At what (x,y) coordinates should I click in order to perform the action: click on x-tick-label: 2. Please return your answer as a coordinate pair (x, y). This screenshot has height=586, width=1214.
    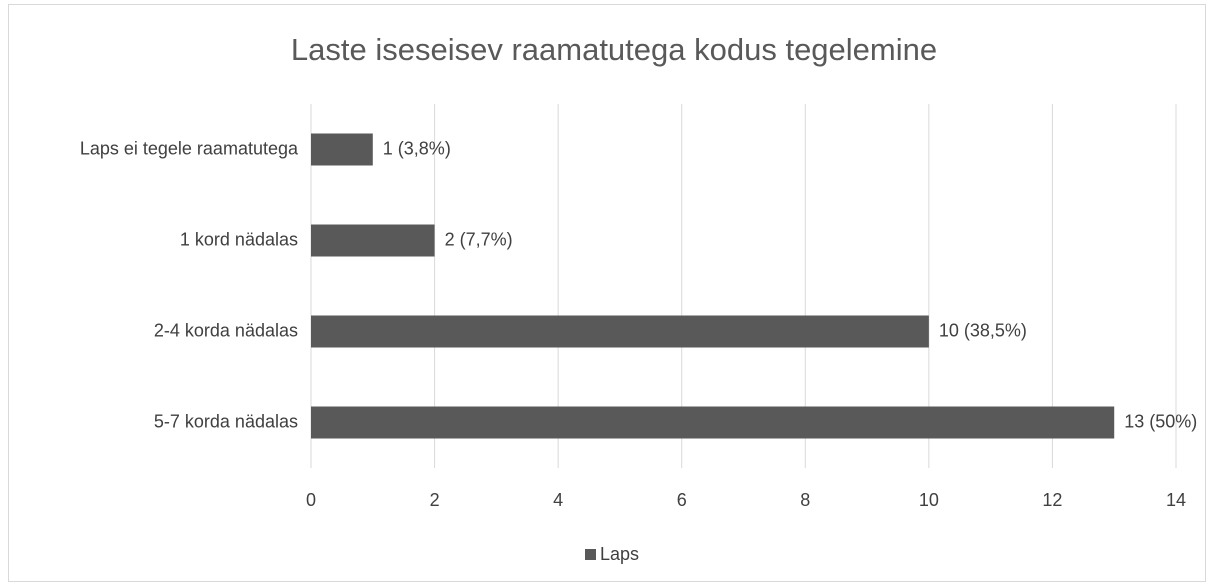
    Looking at the image, I should click on (435, 500).